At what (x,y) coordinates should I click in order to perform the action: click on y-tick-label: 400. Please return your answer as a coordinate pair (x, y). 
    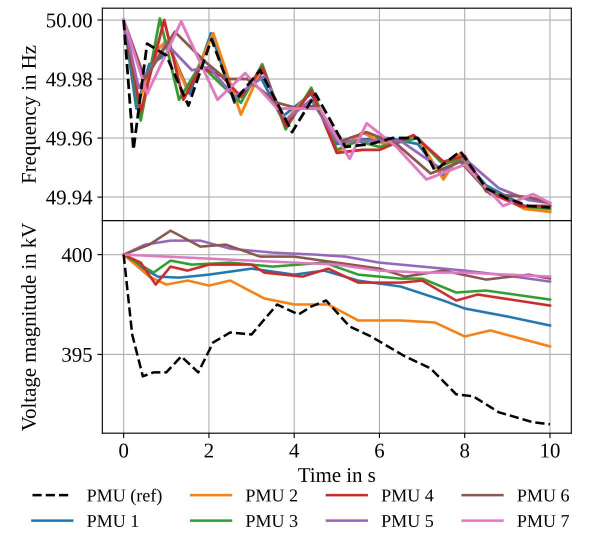
    Looking at the image, I should click on (77, 255).